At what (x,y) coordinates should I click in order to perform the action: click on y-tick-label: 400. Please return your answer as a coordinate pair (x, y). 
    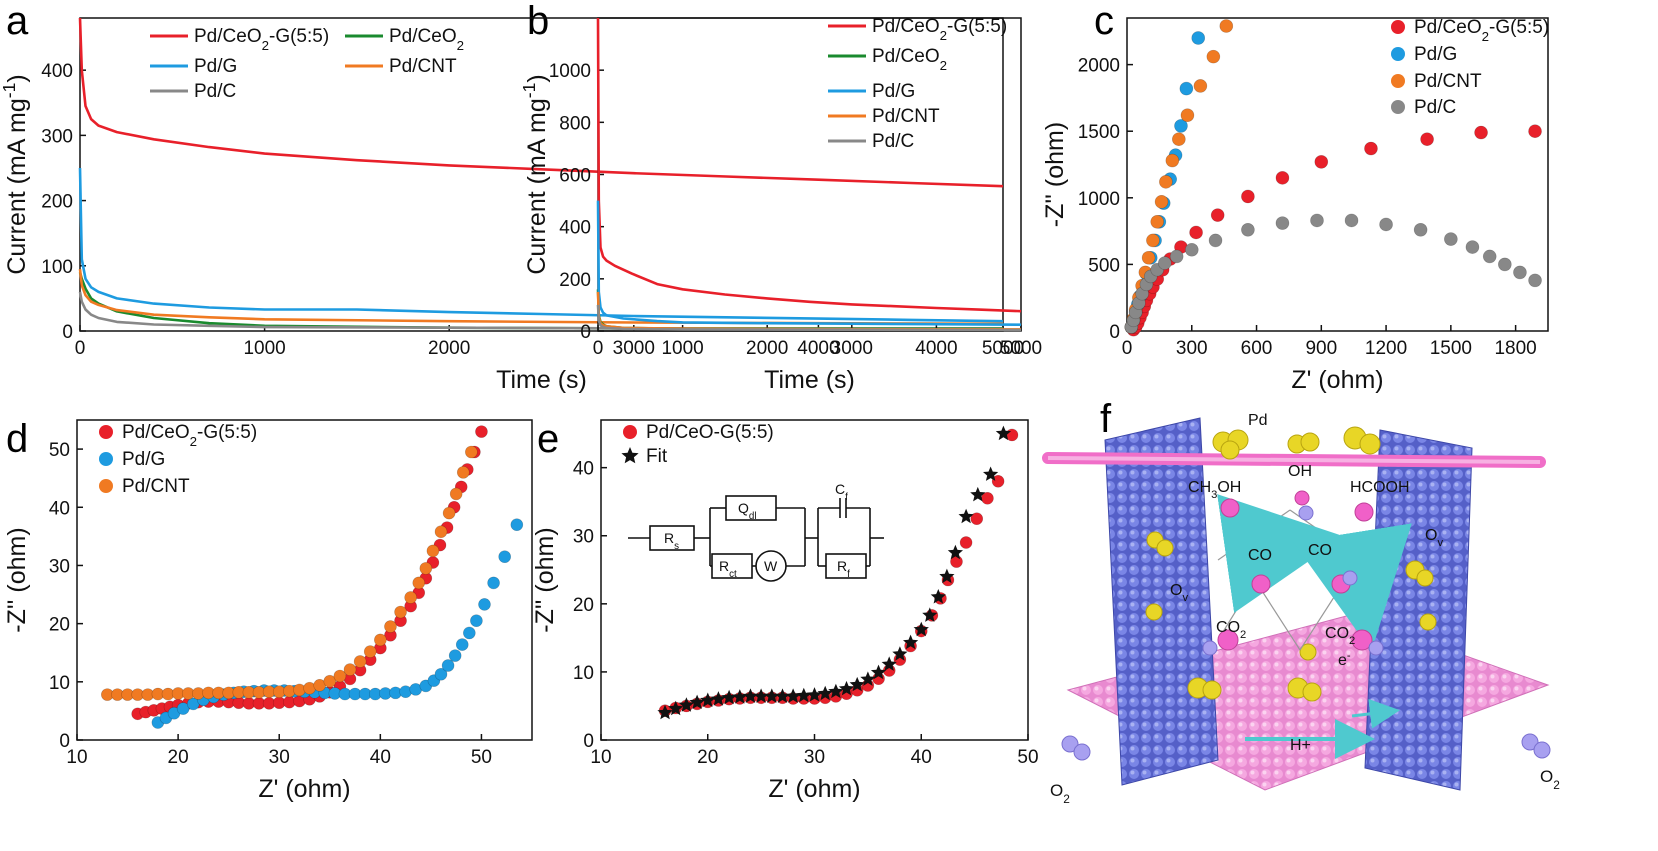
    Looking at the image, I should click on (575, 228).